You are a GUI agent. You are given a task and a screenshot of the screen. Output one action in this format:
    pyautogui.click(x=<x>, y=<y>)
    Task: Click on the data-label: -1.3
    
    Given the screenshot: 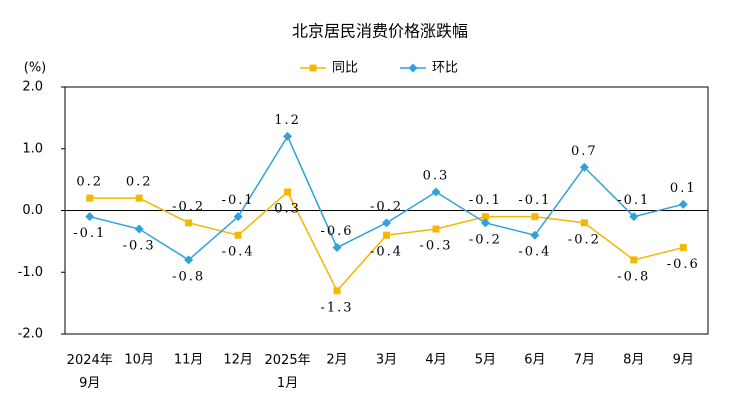 What is the action you would take?
    pyautogui.click(x=336, y=307)
    